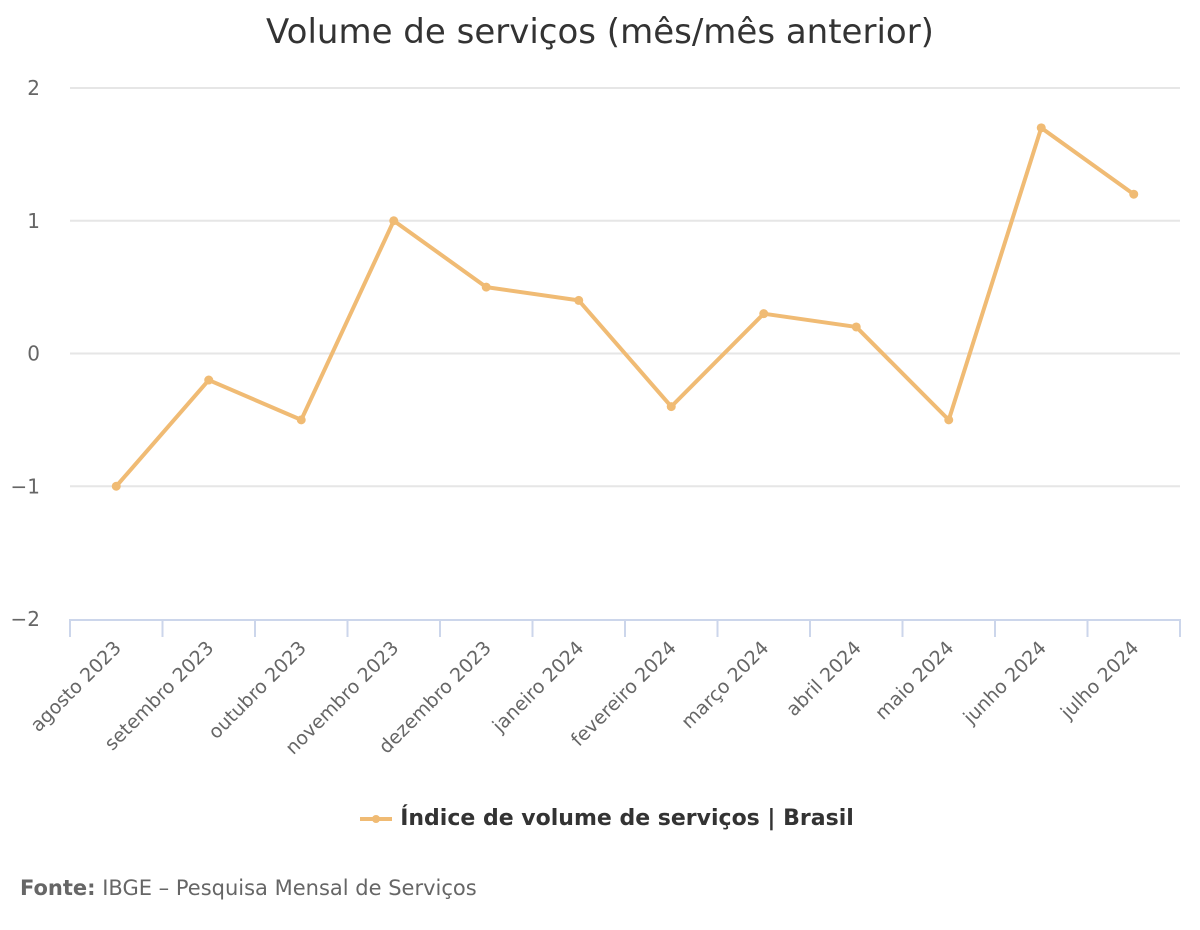 This screenshot has height=930, width=1200. I want to click on x-tick-label: agosto 2023, so click(75, 686).